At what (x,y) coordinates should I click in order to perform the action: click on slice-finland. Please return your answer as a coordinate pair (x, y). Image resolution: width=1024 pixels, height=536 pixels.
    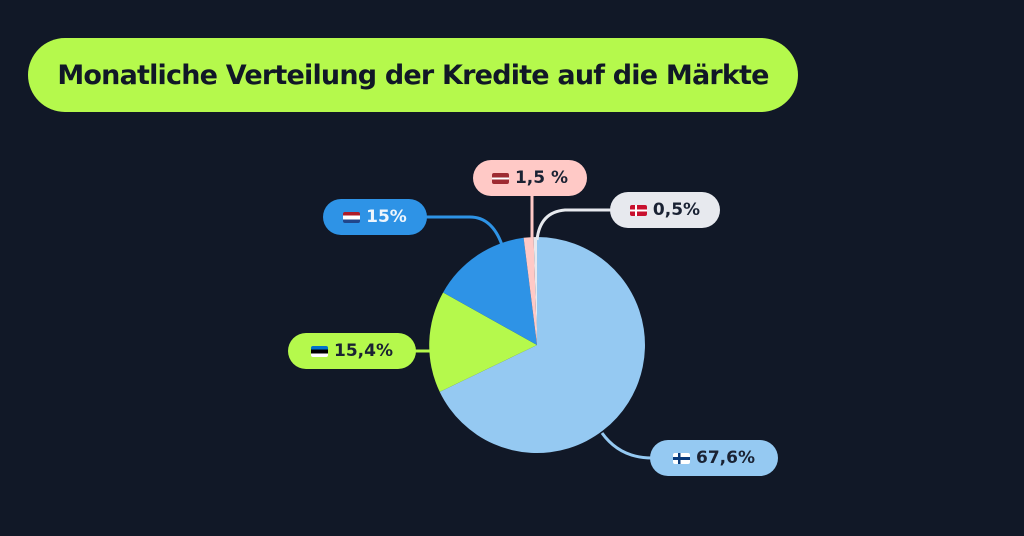
    Looking at the image, I should click on (542, 345).